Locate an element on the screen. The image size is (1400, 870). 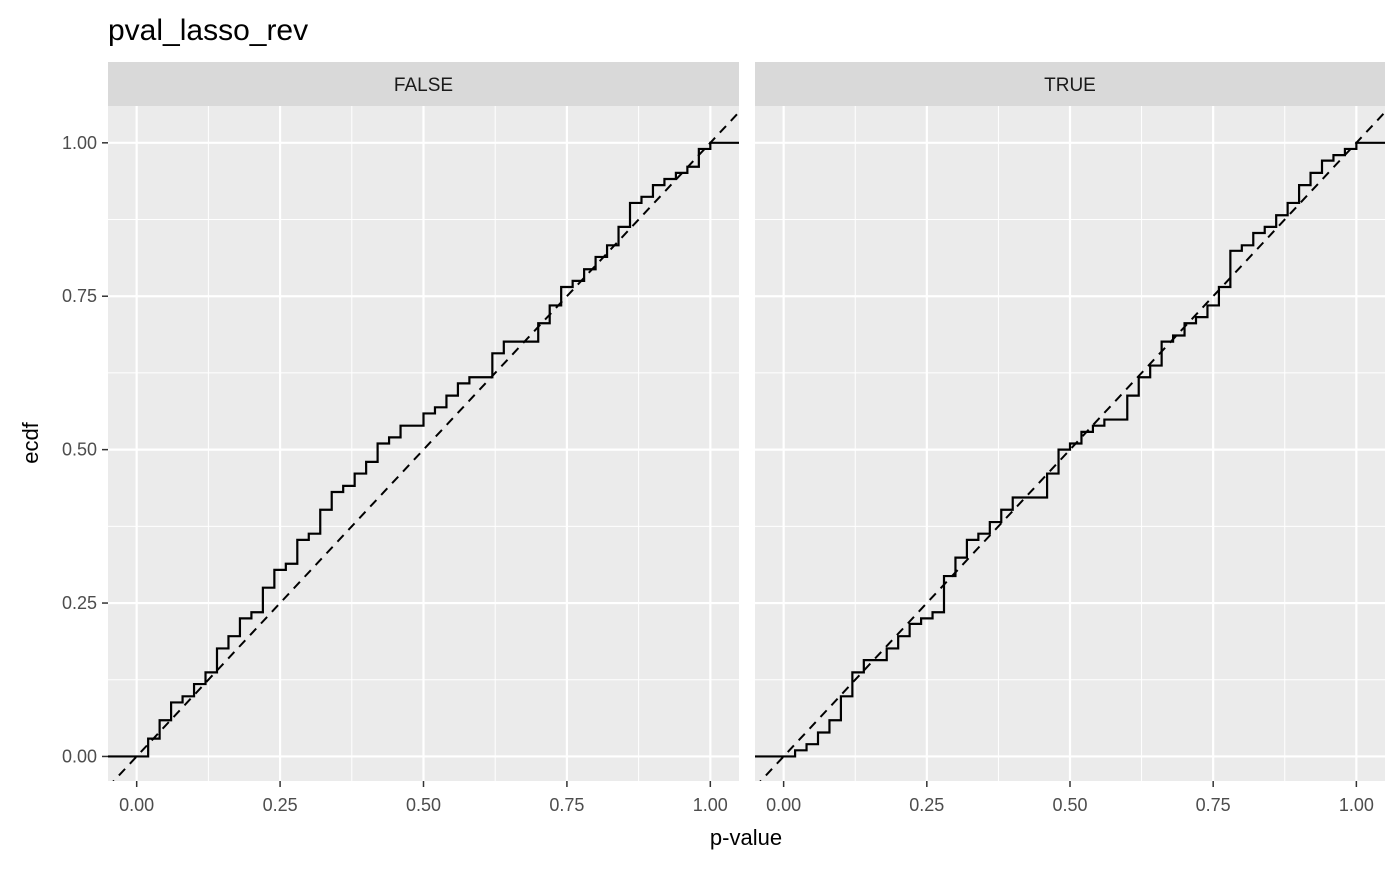
facet-strip-label: TRUE is located at coordinates (1070, 85).